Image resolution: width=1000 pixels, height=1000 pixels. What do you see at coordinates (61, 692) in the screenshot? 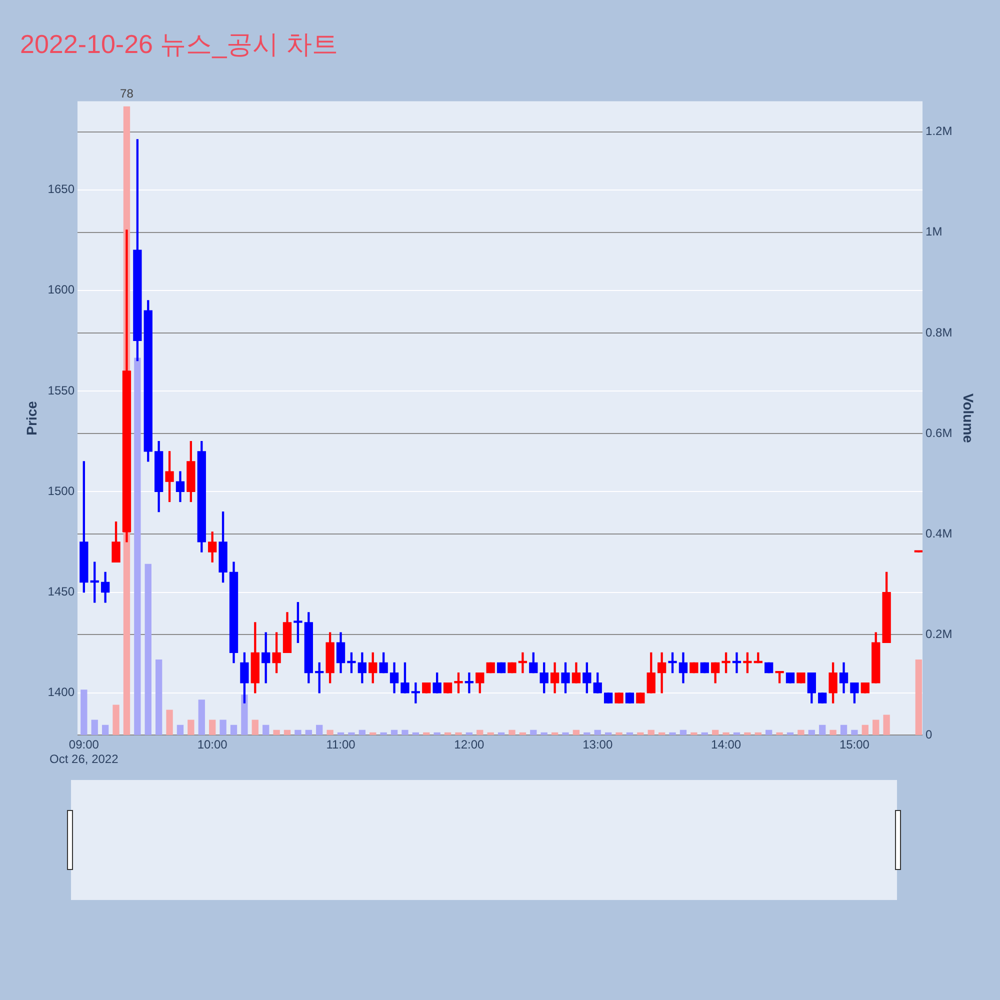
I see `y-tick-label: 1400` at bounding box center [61, 692].